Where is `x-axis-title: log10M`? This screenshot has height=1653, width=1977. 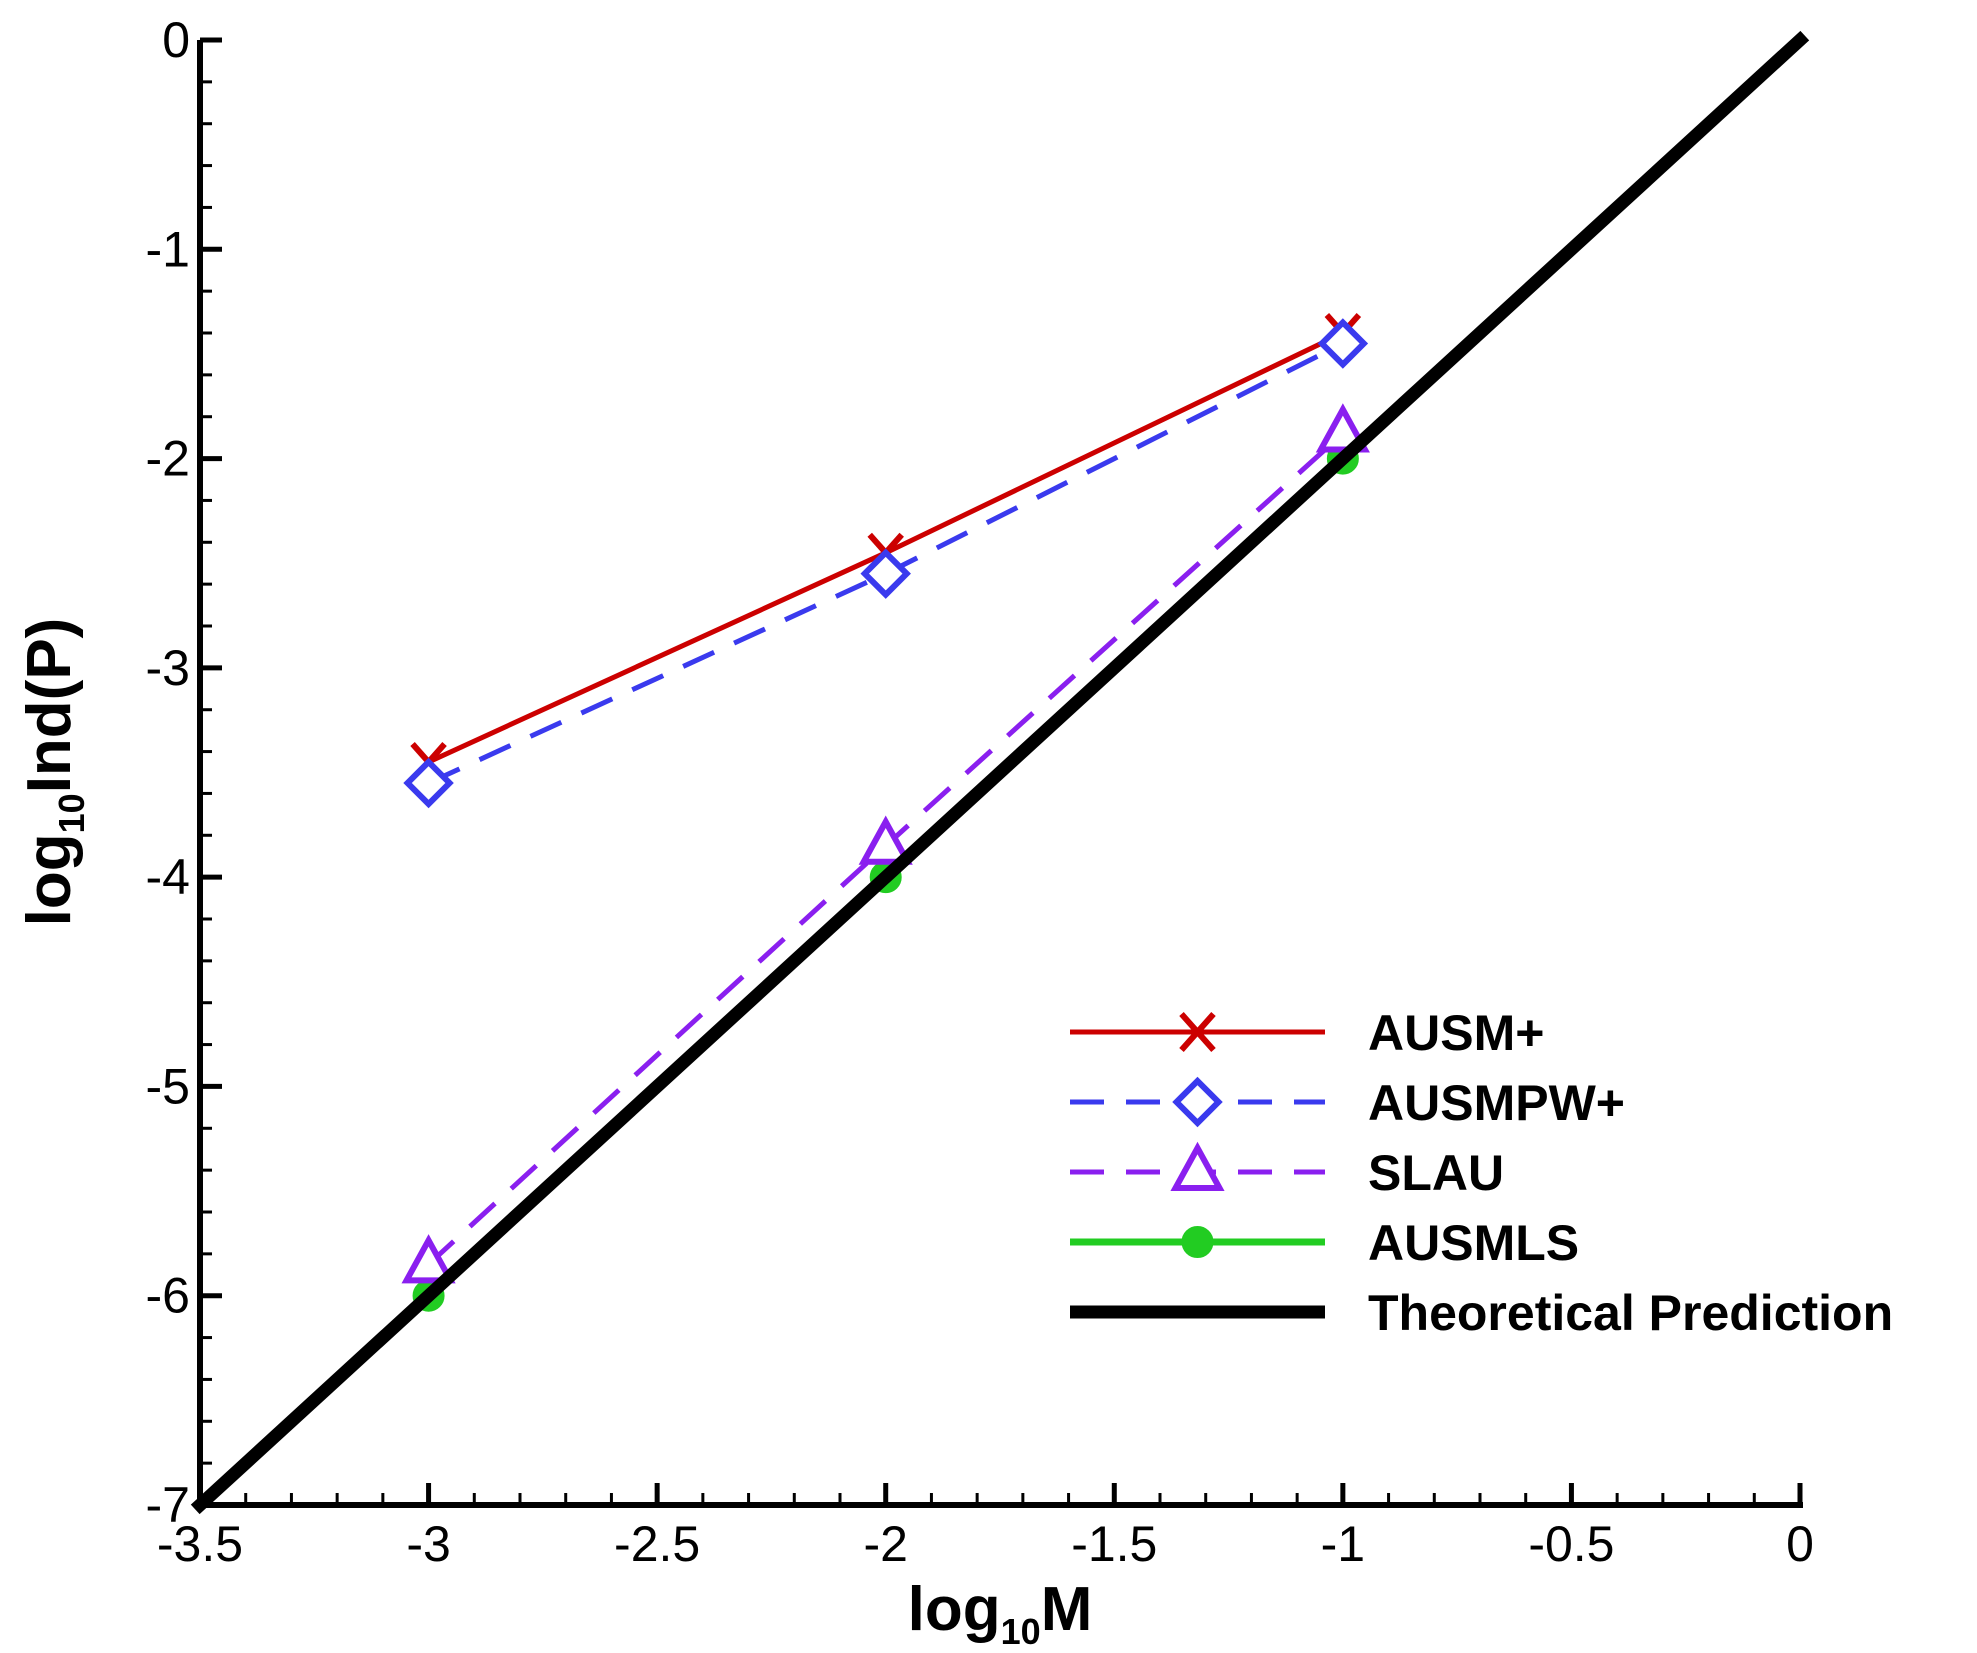
x-axis-title: log10M is located at coordinates (1000, 1613).